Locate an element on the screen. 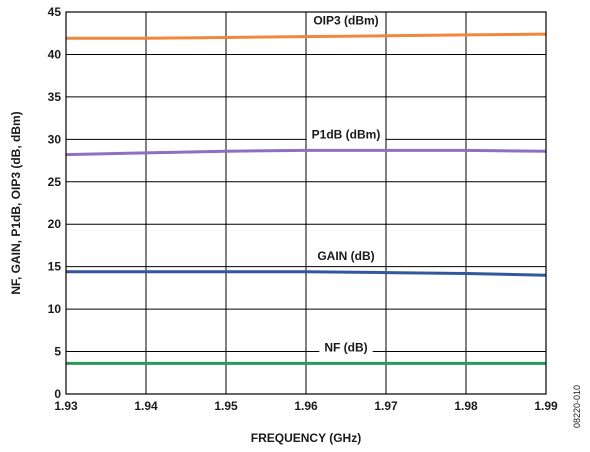 This screenshot has width=590, height=452. y-tick-label: 5 is located at coordinates (57, 352).